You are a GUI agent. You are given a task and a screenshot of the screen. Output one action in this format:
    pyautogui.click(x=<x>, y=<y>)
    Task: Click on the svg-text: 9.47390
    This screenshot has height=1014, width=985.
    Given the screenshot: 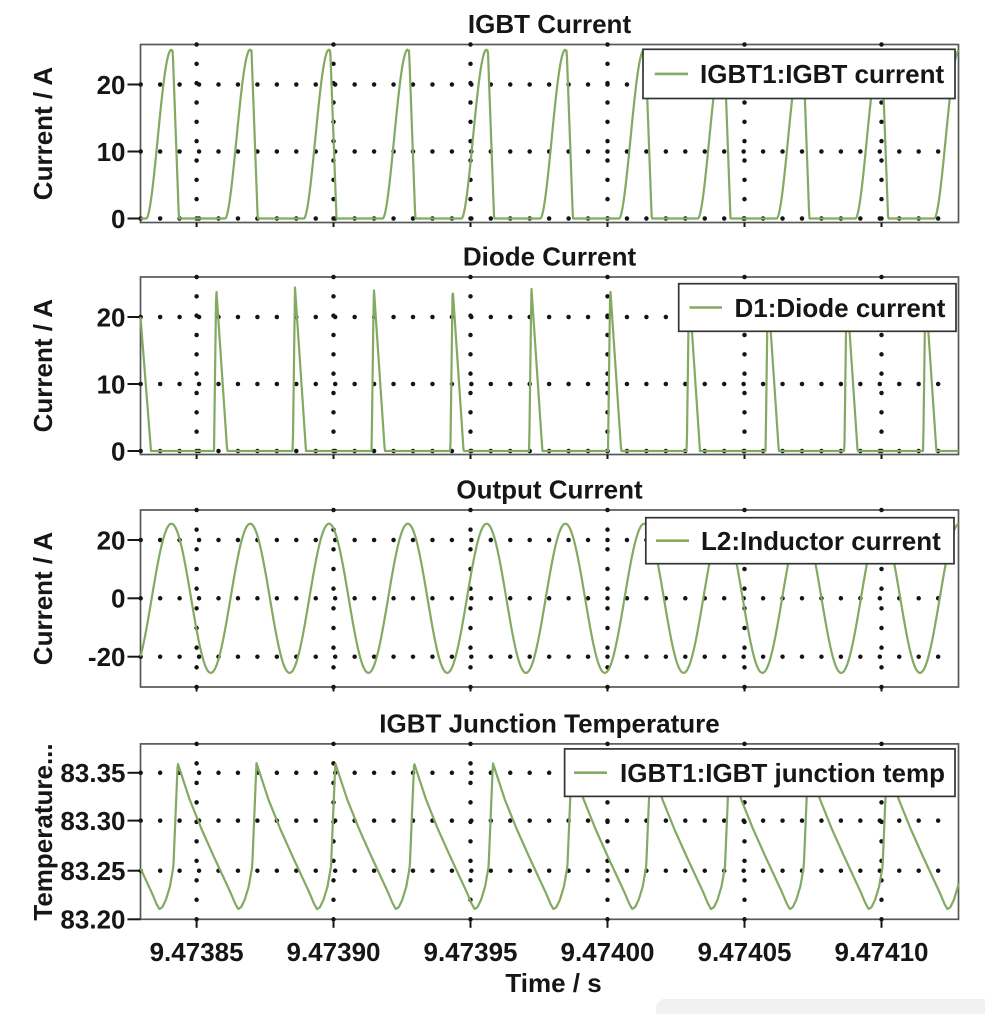 What is the action you would take?
    pyautogui.click(x=334, y=952)
    